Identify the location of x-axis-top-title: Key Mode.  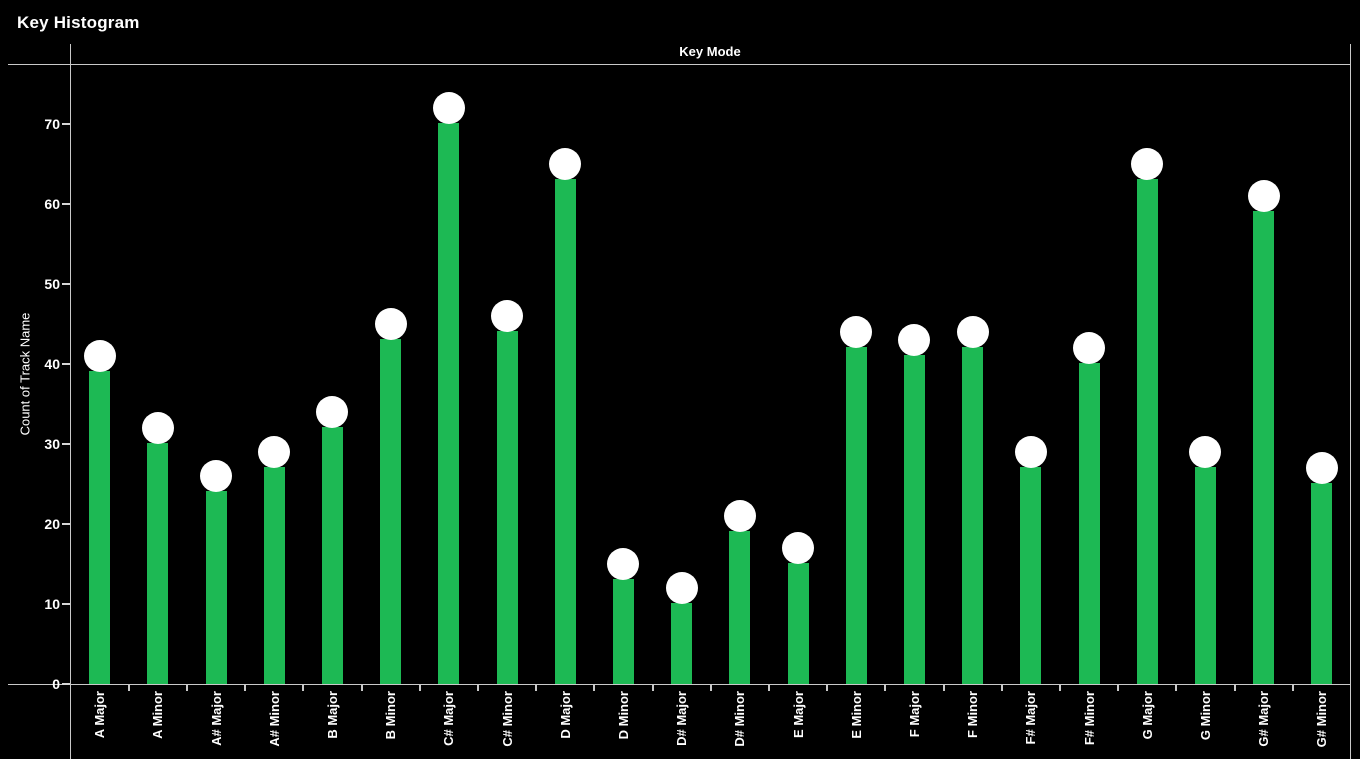
(710, 51).